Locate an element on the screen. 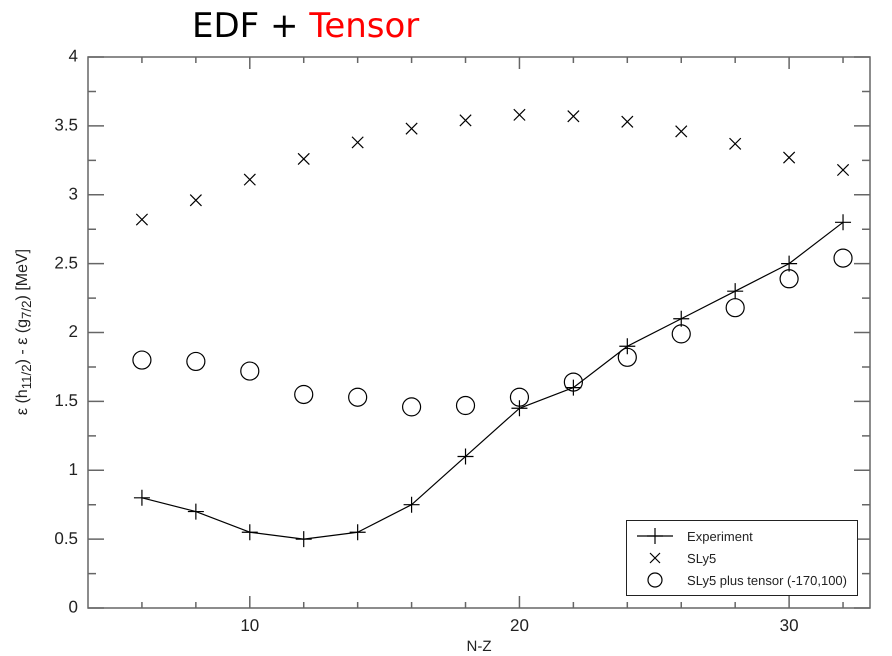  x-tick-label: 10 is located at coordinates (250, 625).